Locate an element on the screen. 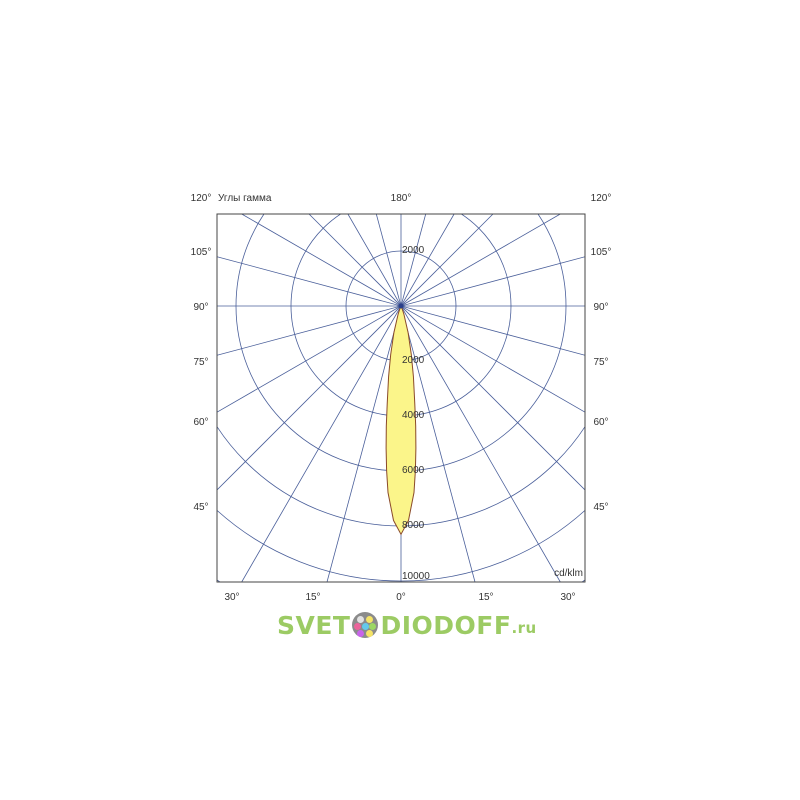 This screenshot has width=800, height=800. watermark-right: DIODOFF is located at coordinates (446, 625).